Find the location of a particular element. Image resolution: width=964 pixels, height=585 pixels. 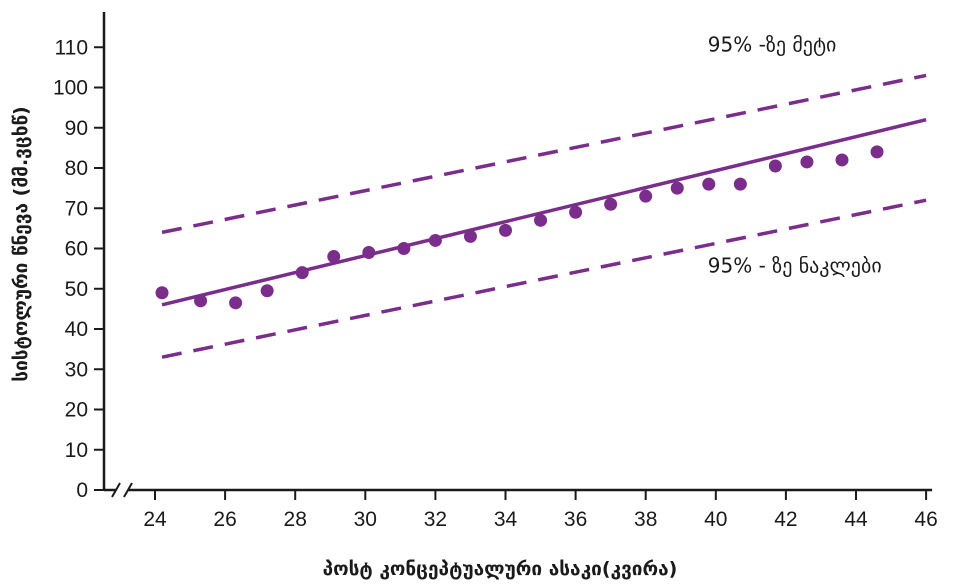

y-tick-label: 50 is located at coordinates (76, 289).